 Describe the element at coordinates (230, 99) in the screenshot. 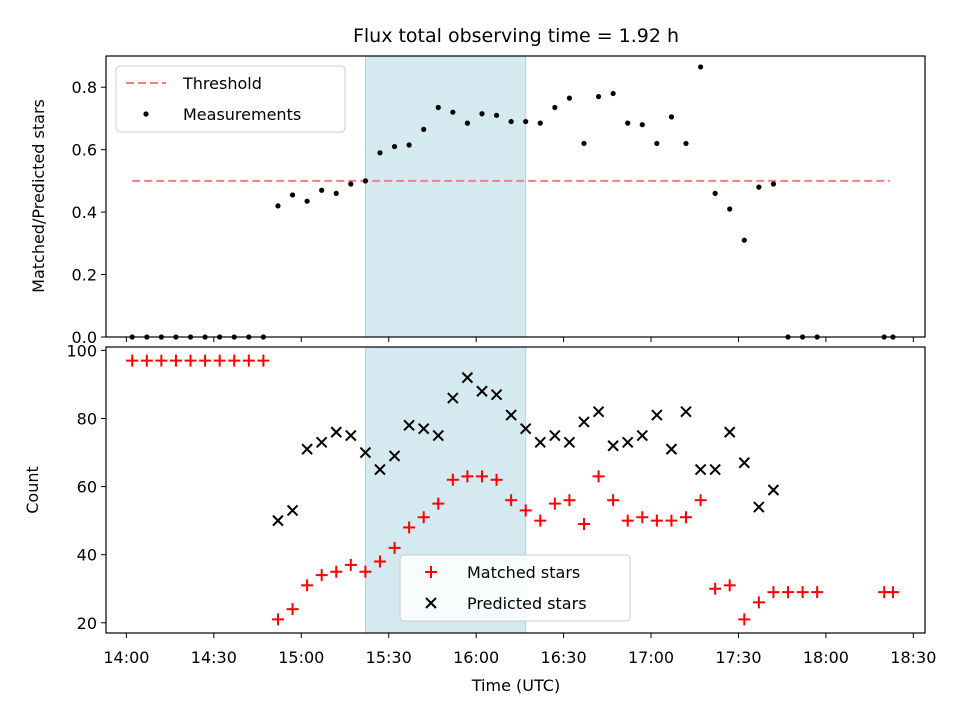

I see `top-legend-box` at that location.